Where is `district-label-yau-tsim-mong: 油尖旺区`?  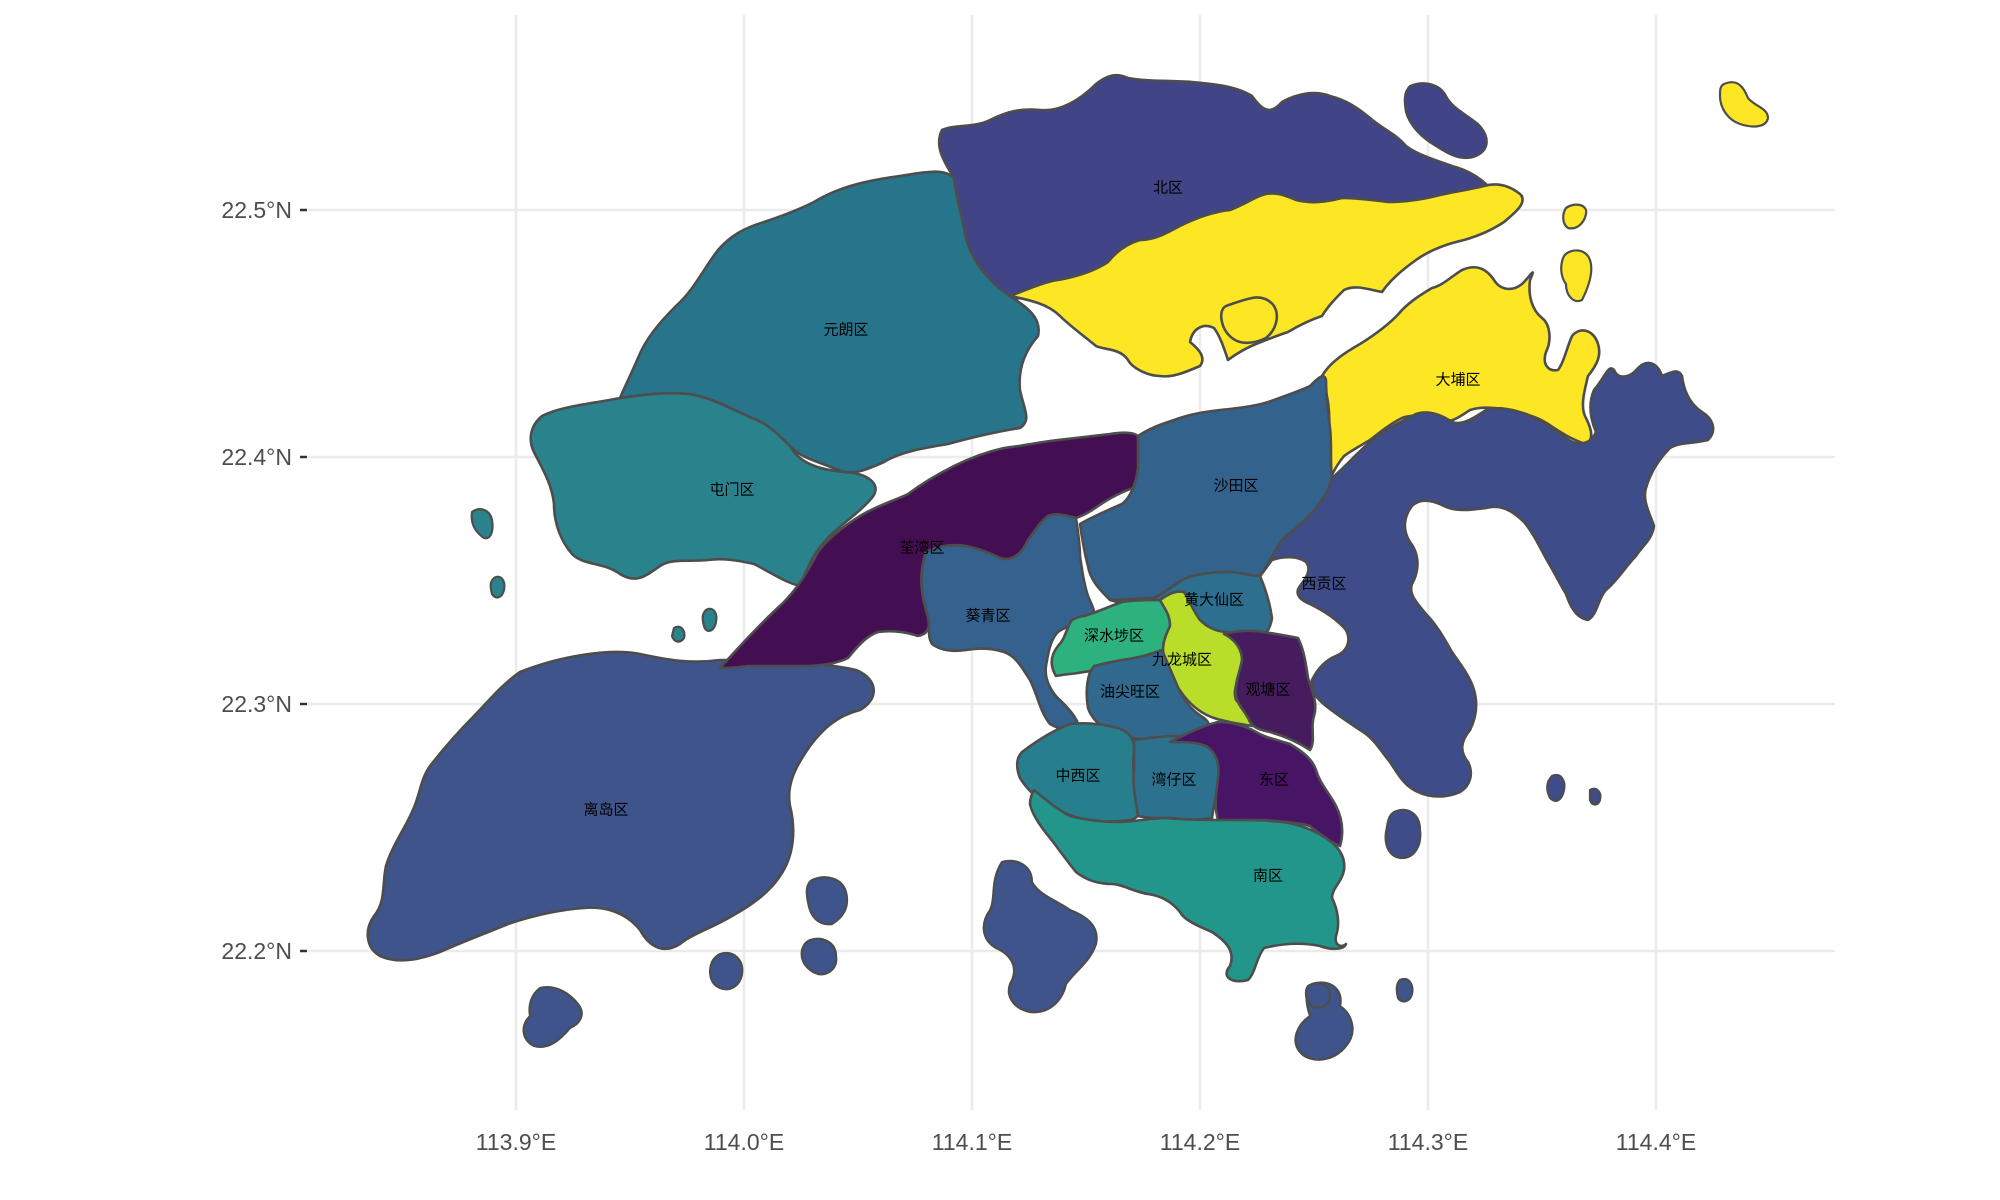 district-label-yau-tsim-mong: 油尖旺区 is located at coordinates (1130, 692).